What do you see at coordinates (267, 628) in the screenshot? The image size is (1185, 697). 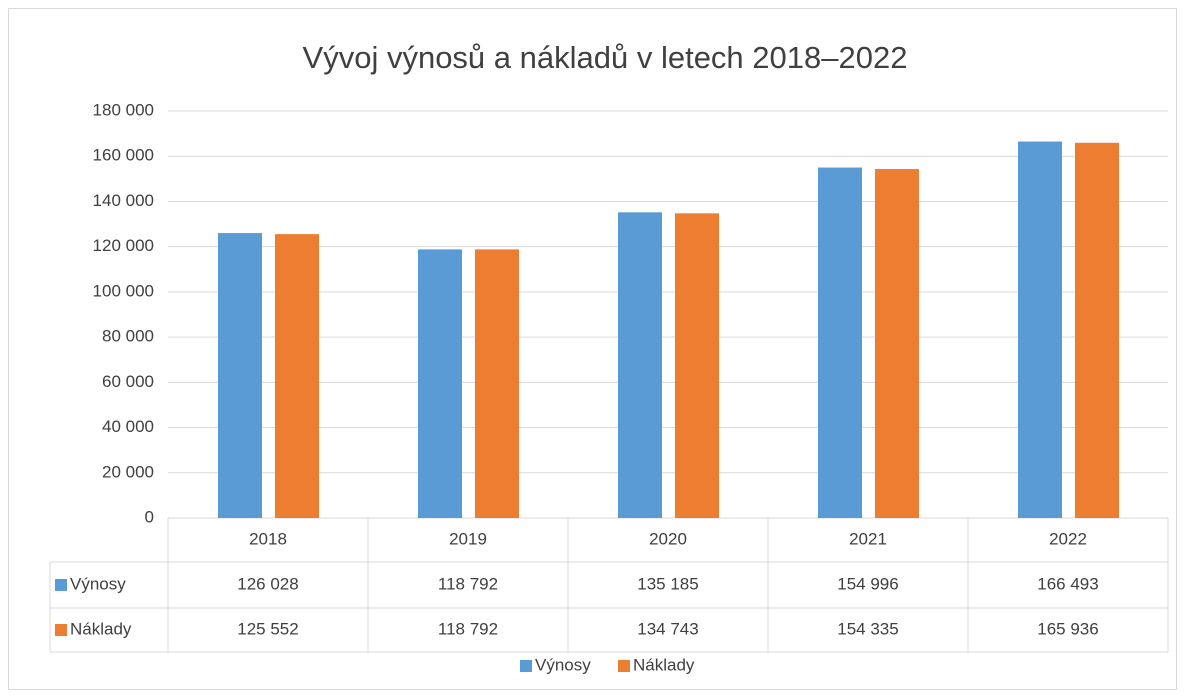 I see `data-table-value: 125 552` at bounding box center [267, 628].